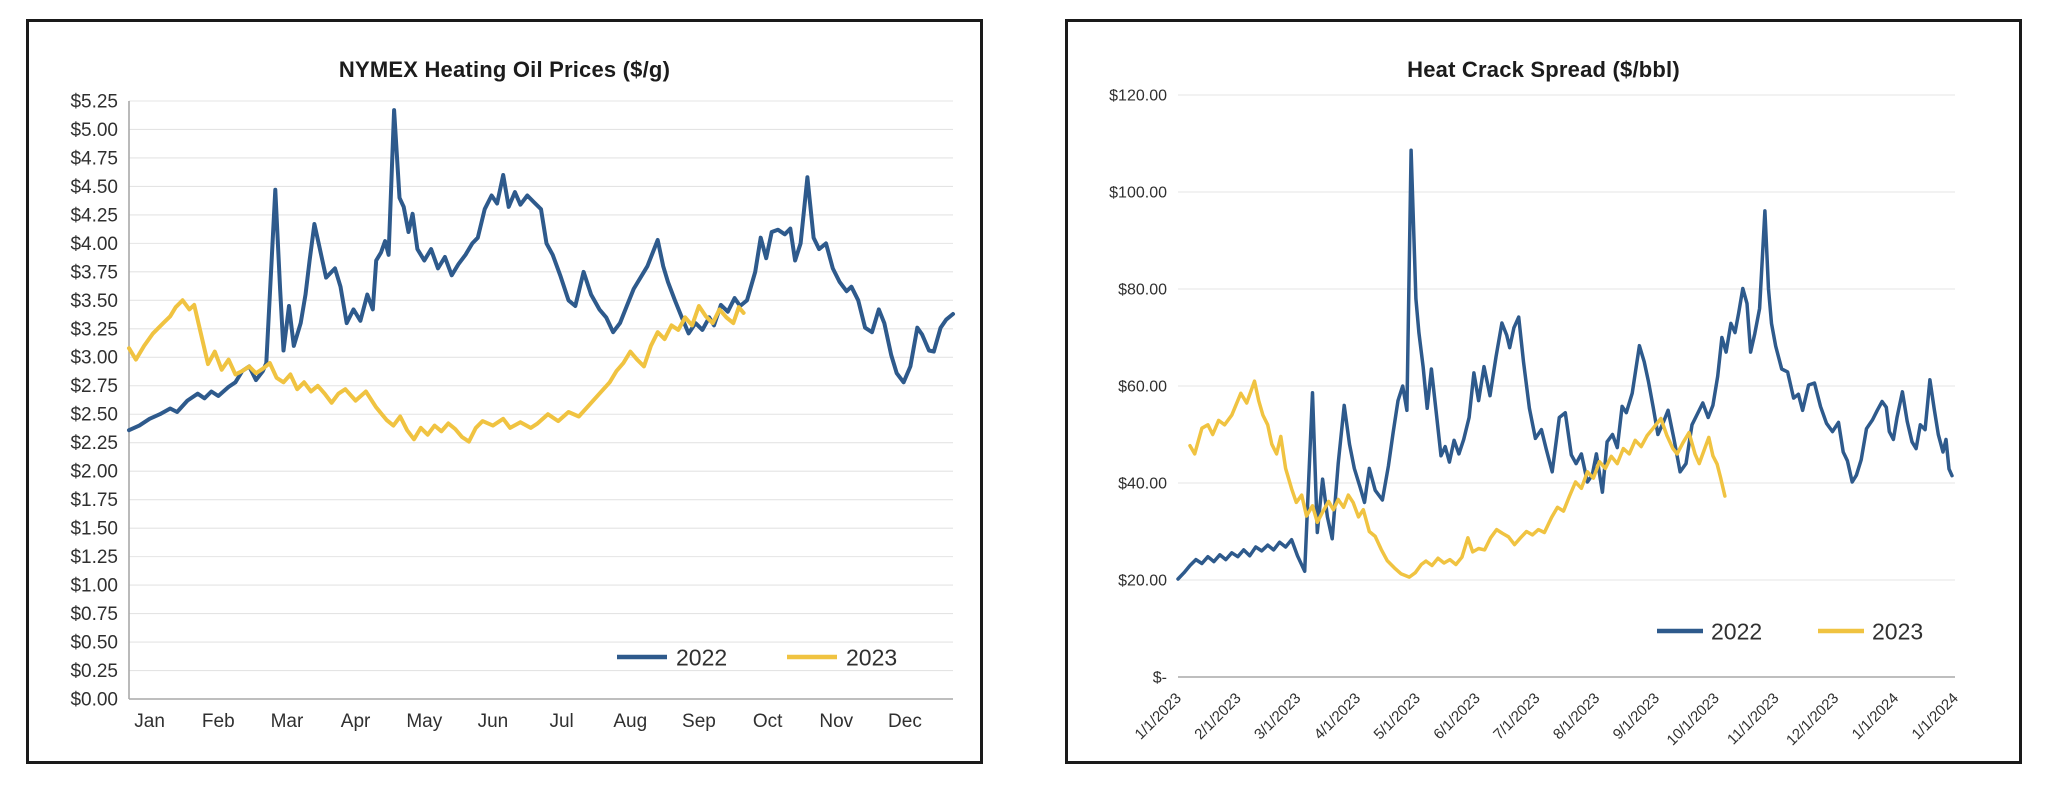 The height and width of the screenshot is (790, 2048). What do you see at coordinates (94, 699) in the screenshot?
I see `svg-text: $0.00` at bounding box center [94, 699].